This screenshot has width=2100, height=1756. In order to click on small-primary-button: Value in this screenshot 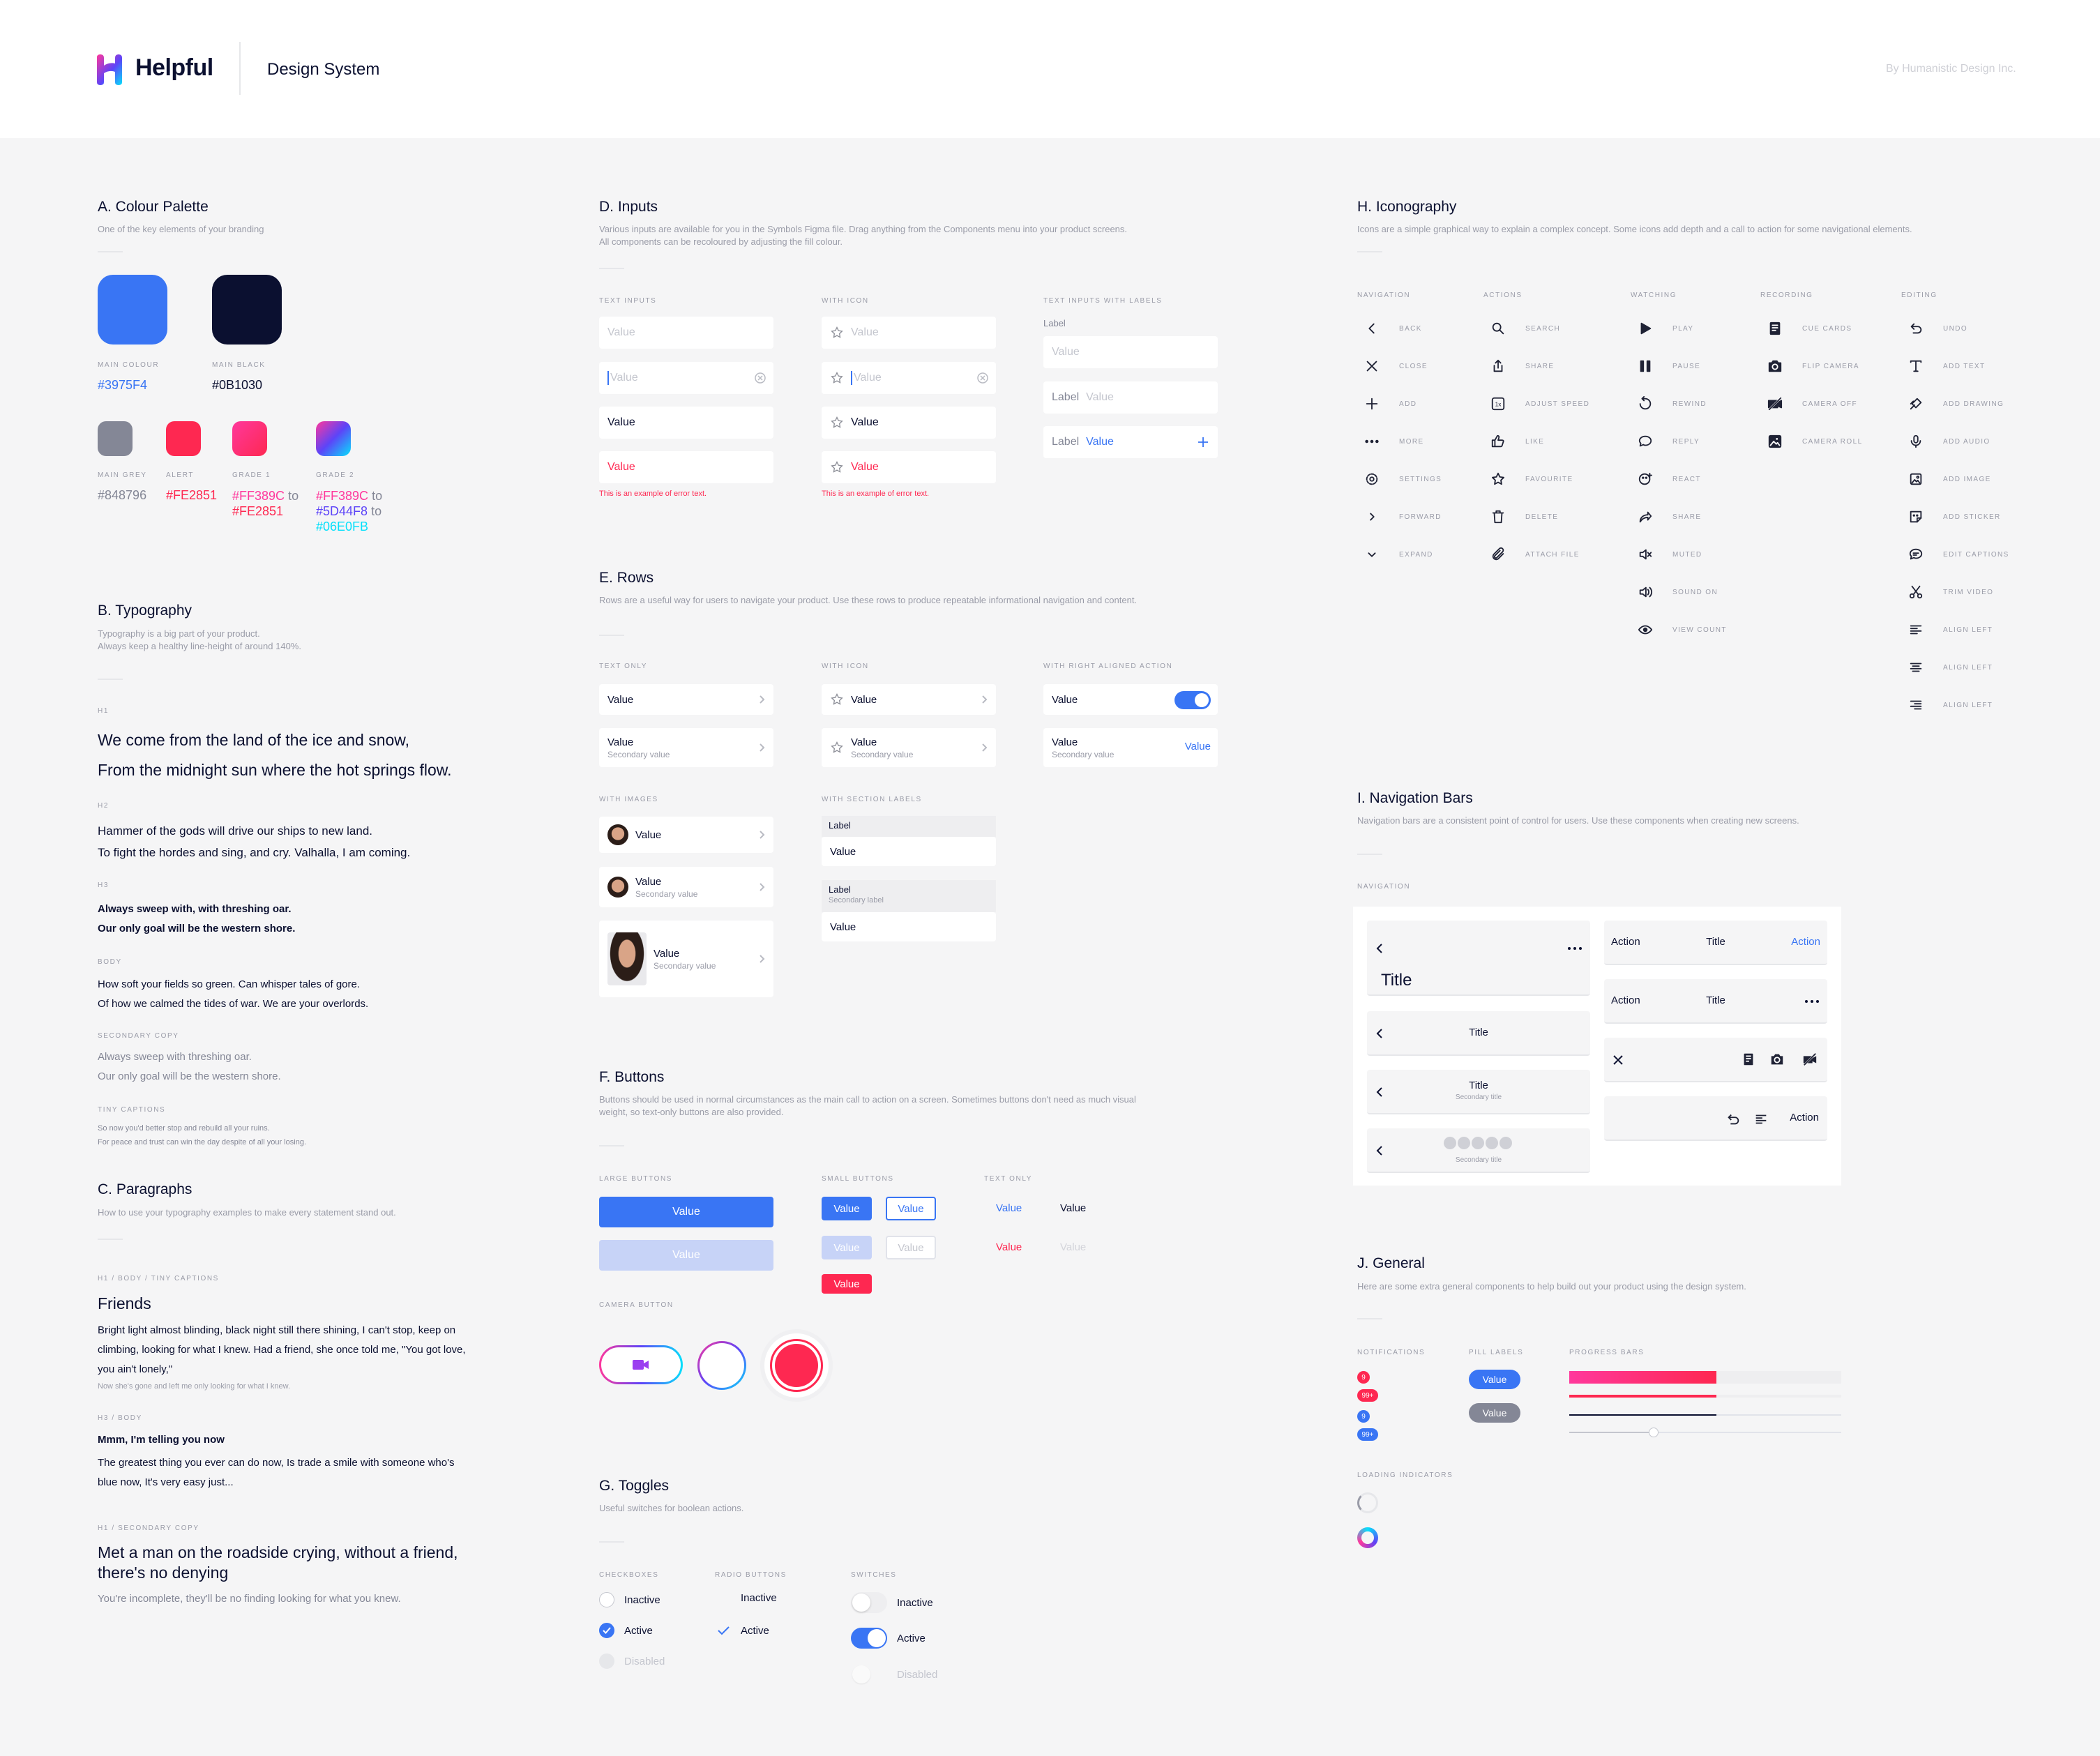, I will do `click(847, 1208)`.